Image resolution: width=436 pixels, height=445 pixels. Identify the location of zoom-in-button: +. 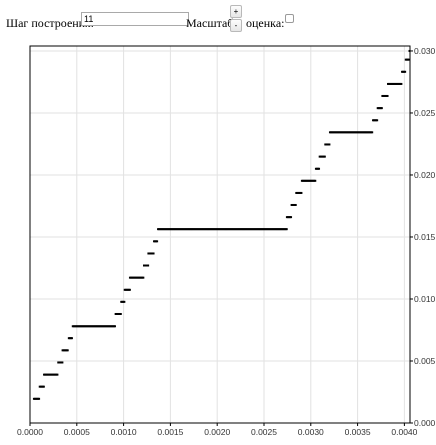
(236, 11).